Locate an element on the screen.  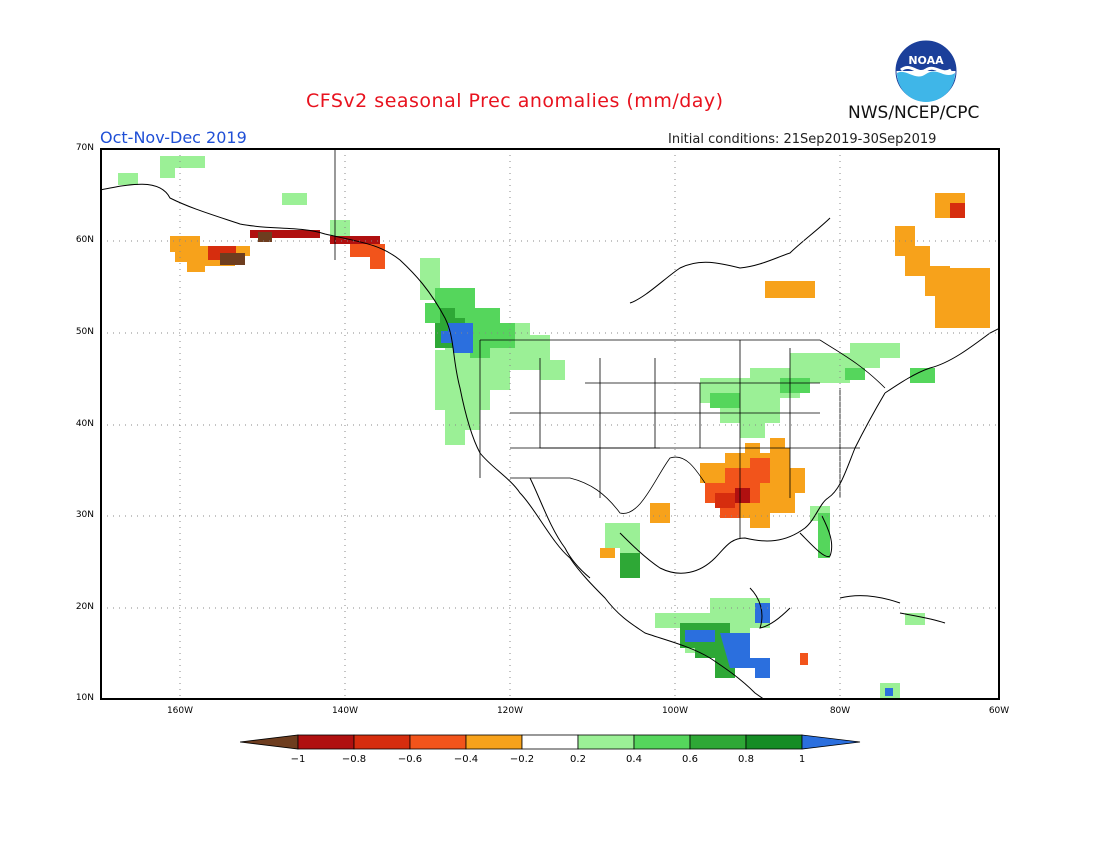
noaa-logo-text: NOAA is located at coordinates (926, 60).